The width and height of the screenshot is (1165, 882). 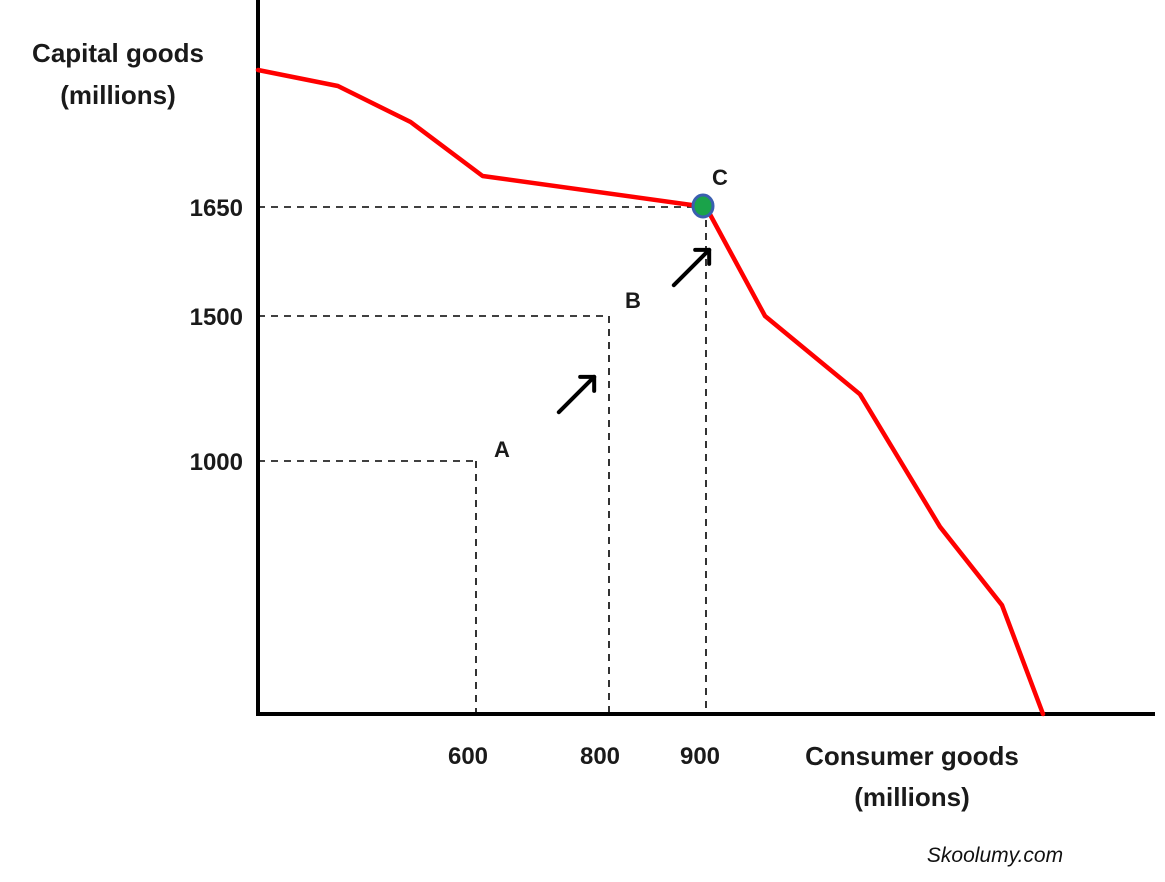 What do you see at coordinates (995, 855) in the screenshot?
I see `watermark-text: Skoolumy.com` at bounding box center [995, 855].